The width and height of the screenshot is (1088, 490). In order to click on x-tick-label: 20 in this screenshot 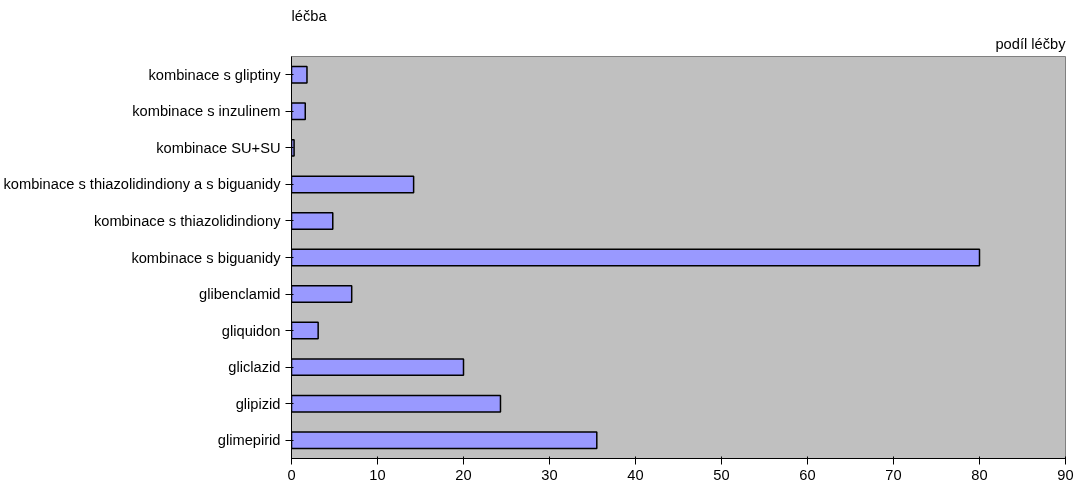, I will do `click(463, 474)`.